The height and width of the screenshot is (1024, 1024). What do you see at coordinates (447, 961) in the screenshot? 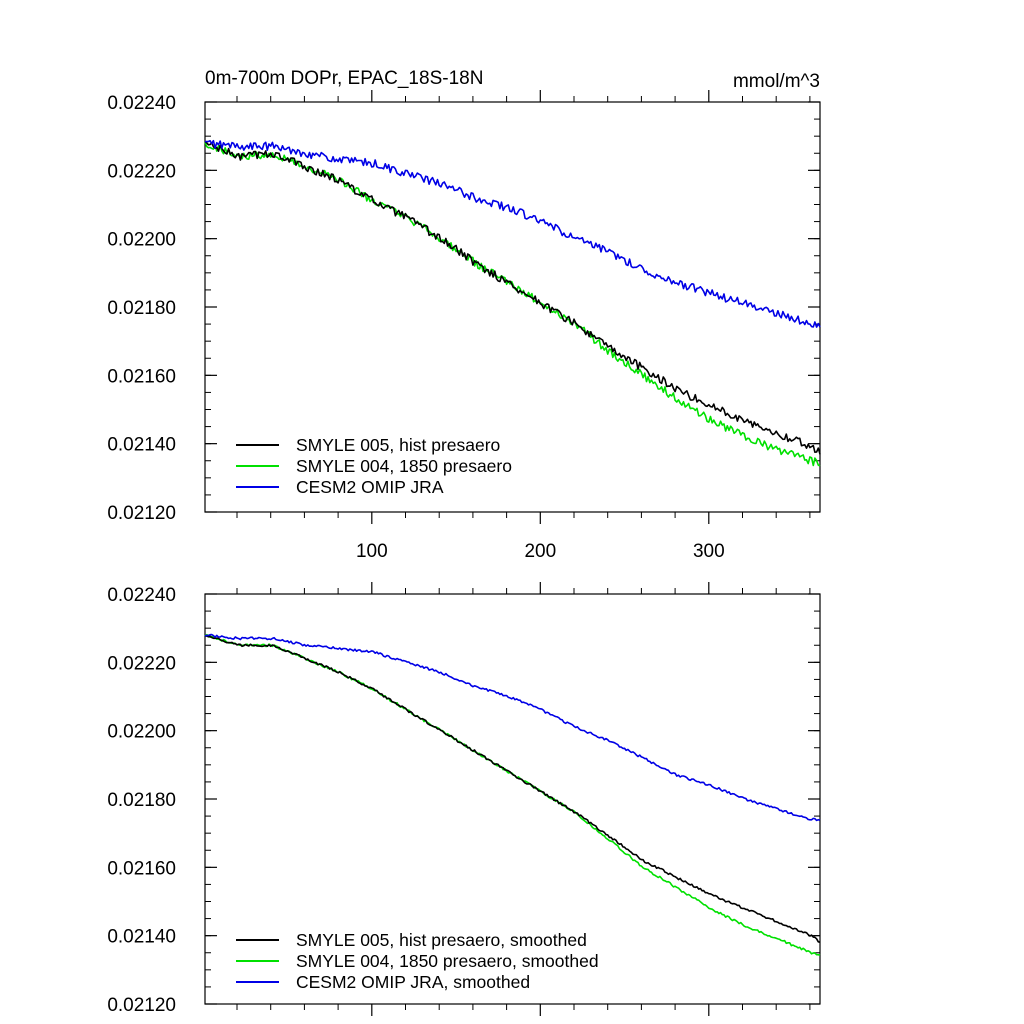
I see `legend-label: SMYLE 004, 1850 presaero, smoothed` at bounding box center [447, 961].